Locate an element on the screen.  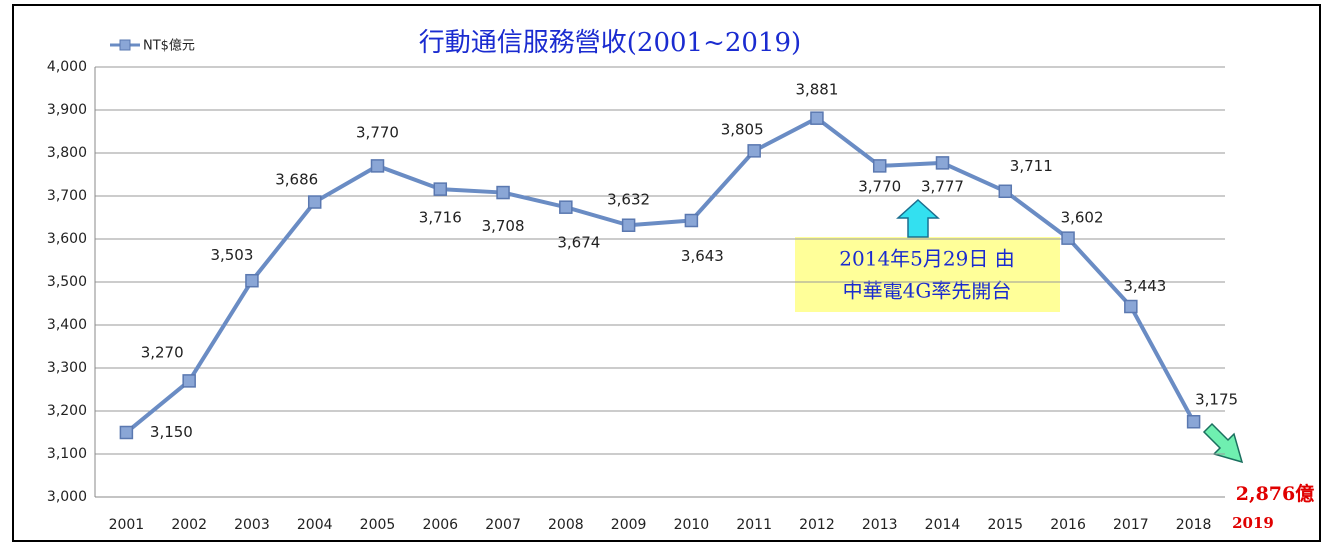
x-tick-label: 2005 is located at coordinates (378, 525).